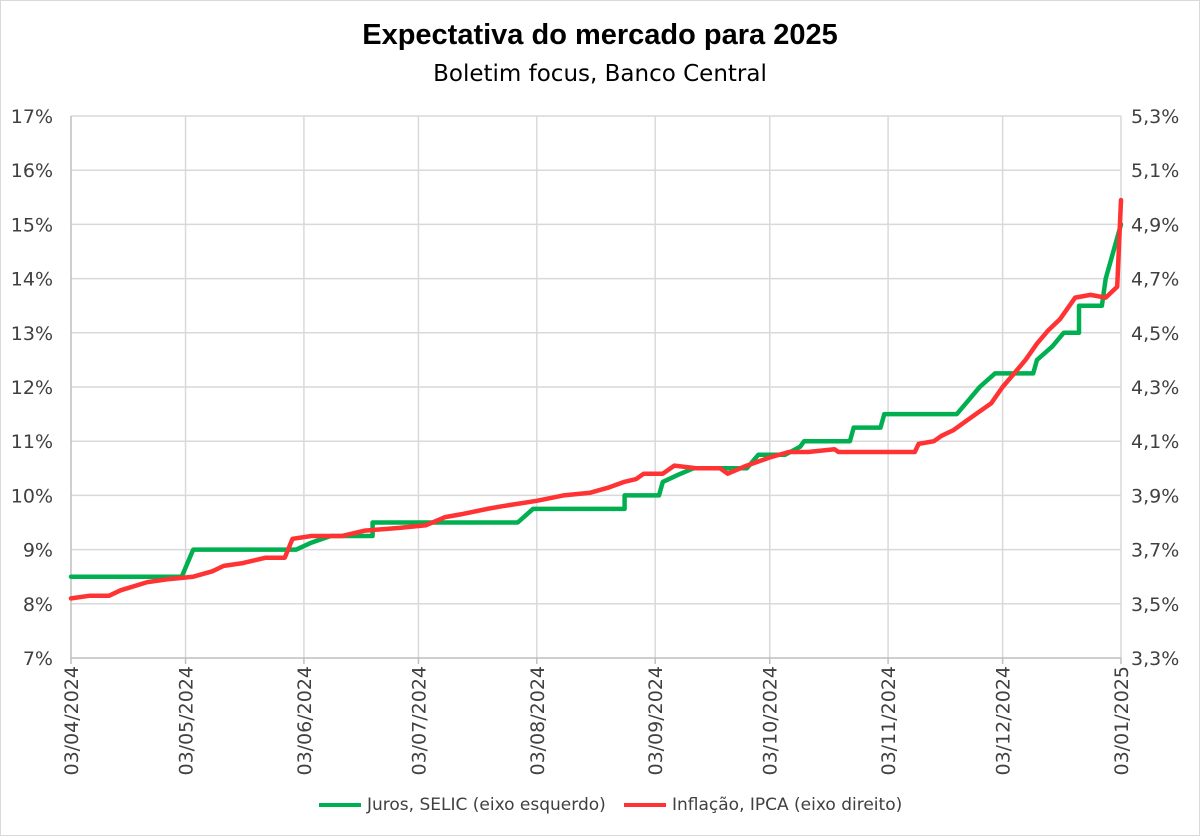 This screenshot has width=1200, height=836. Describe the element at coordinates (771, 721) in the screenshot. I see `x-tick-label: 03/10/2024` at that location.